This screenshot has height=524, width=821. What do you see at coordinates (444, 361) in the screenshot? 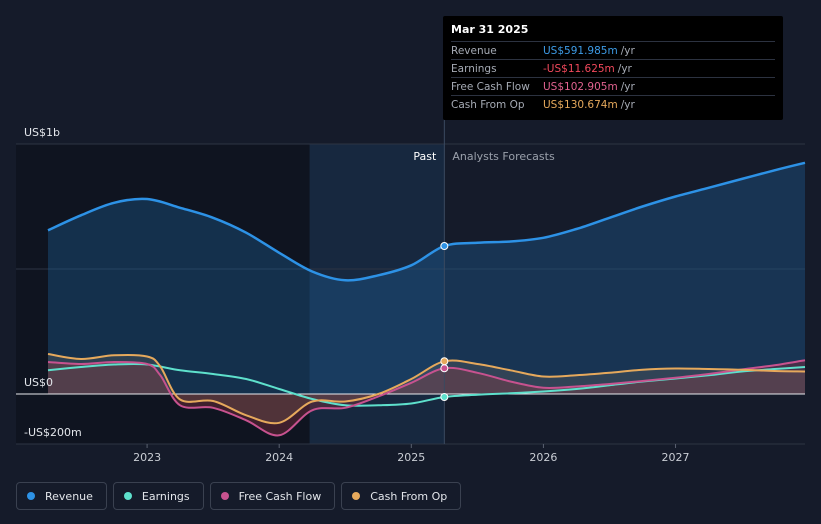
I see `cash-from-op-point` at bounding box center [444, 361].